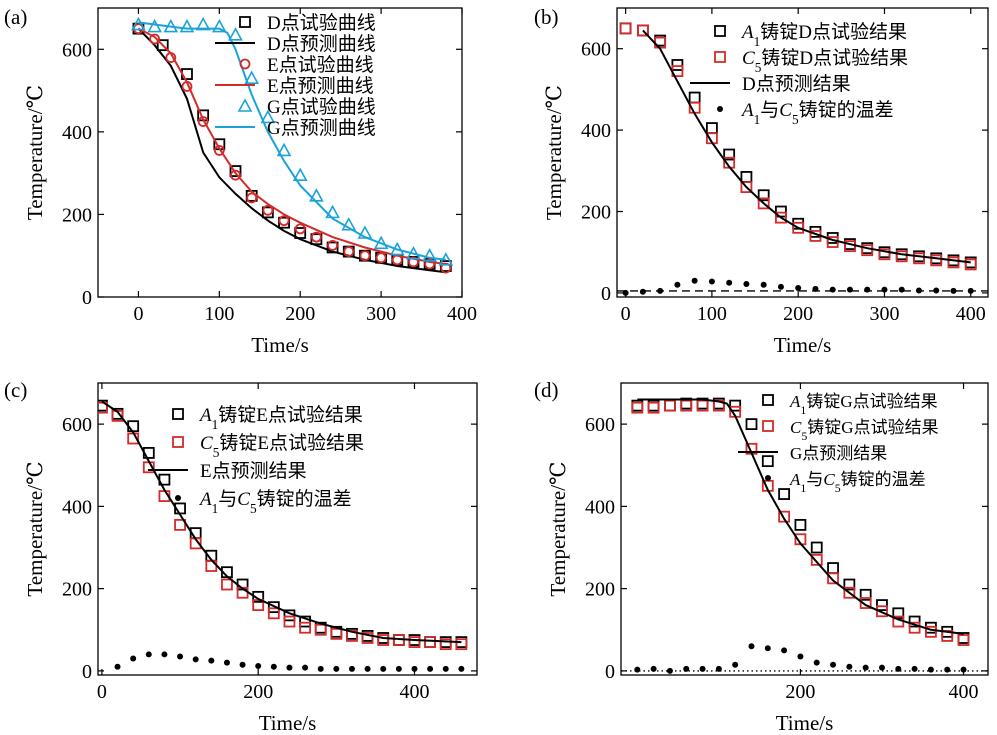  I want to click on legend-label: C5铸锭G点试验结果, so click(864, 430).